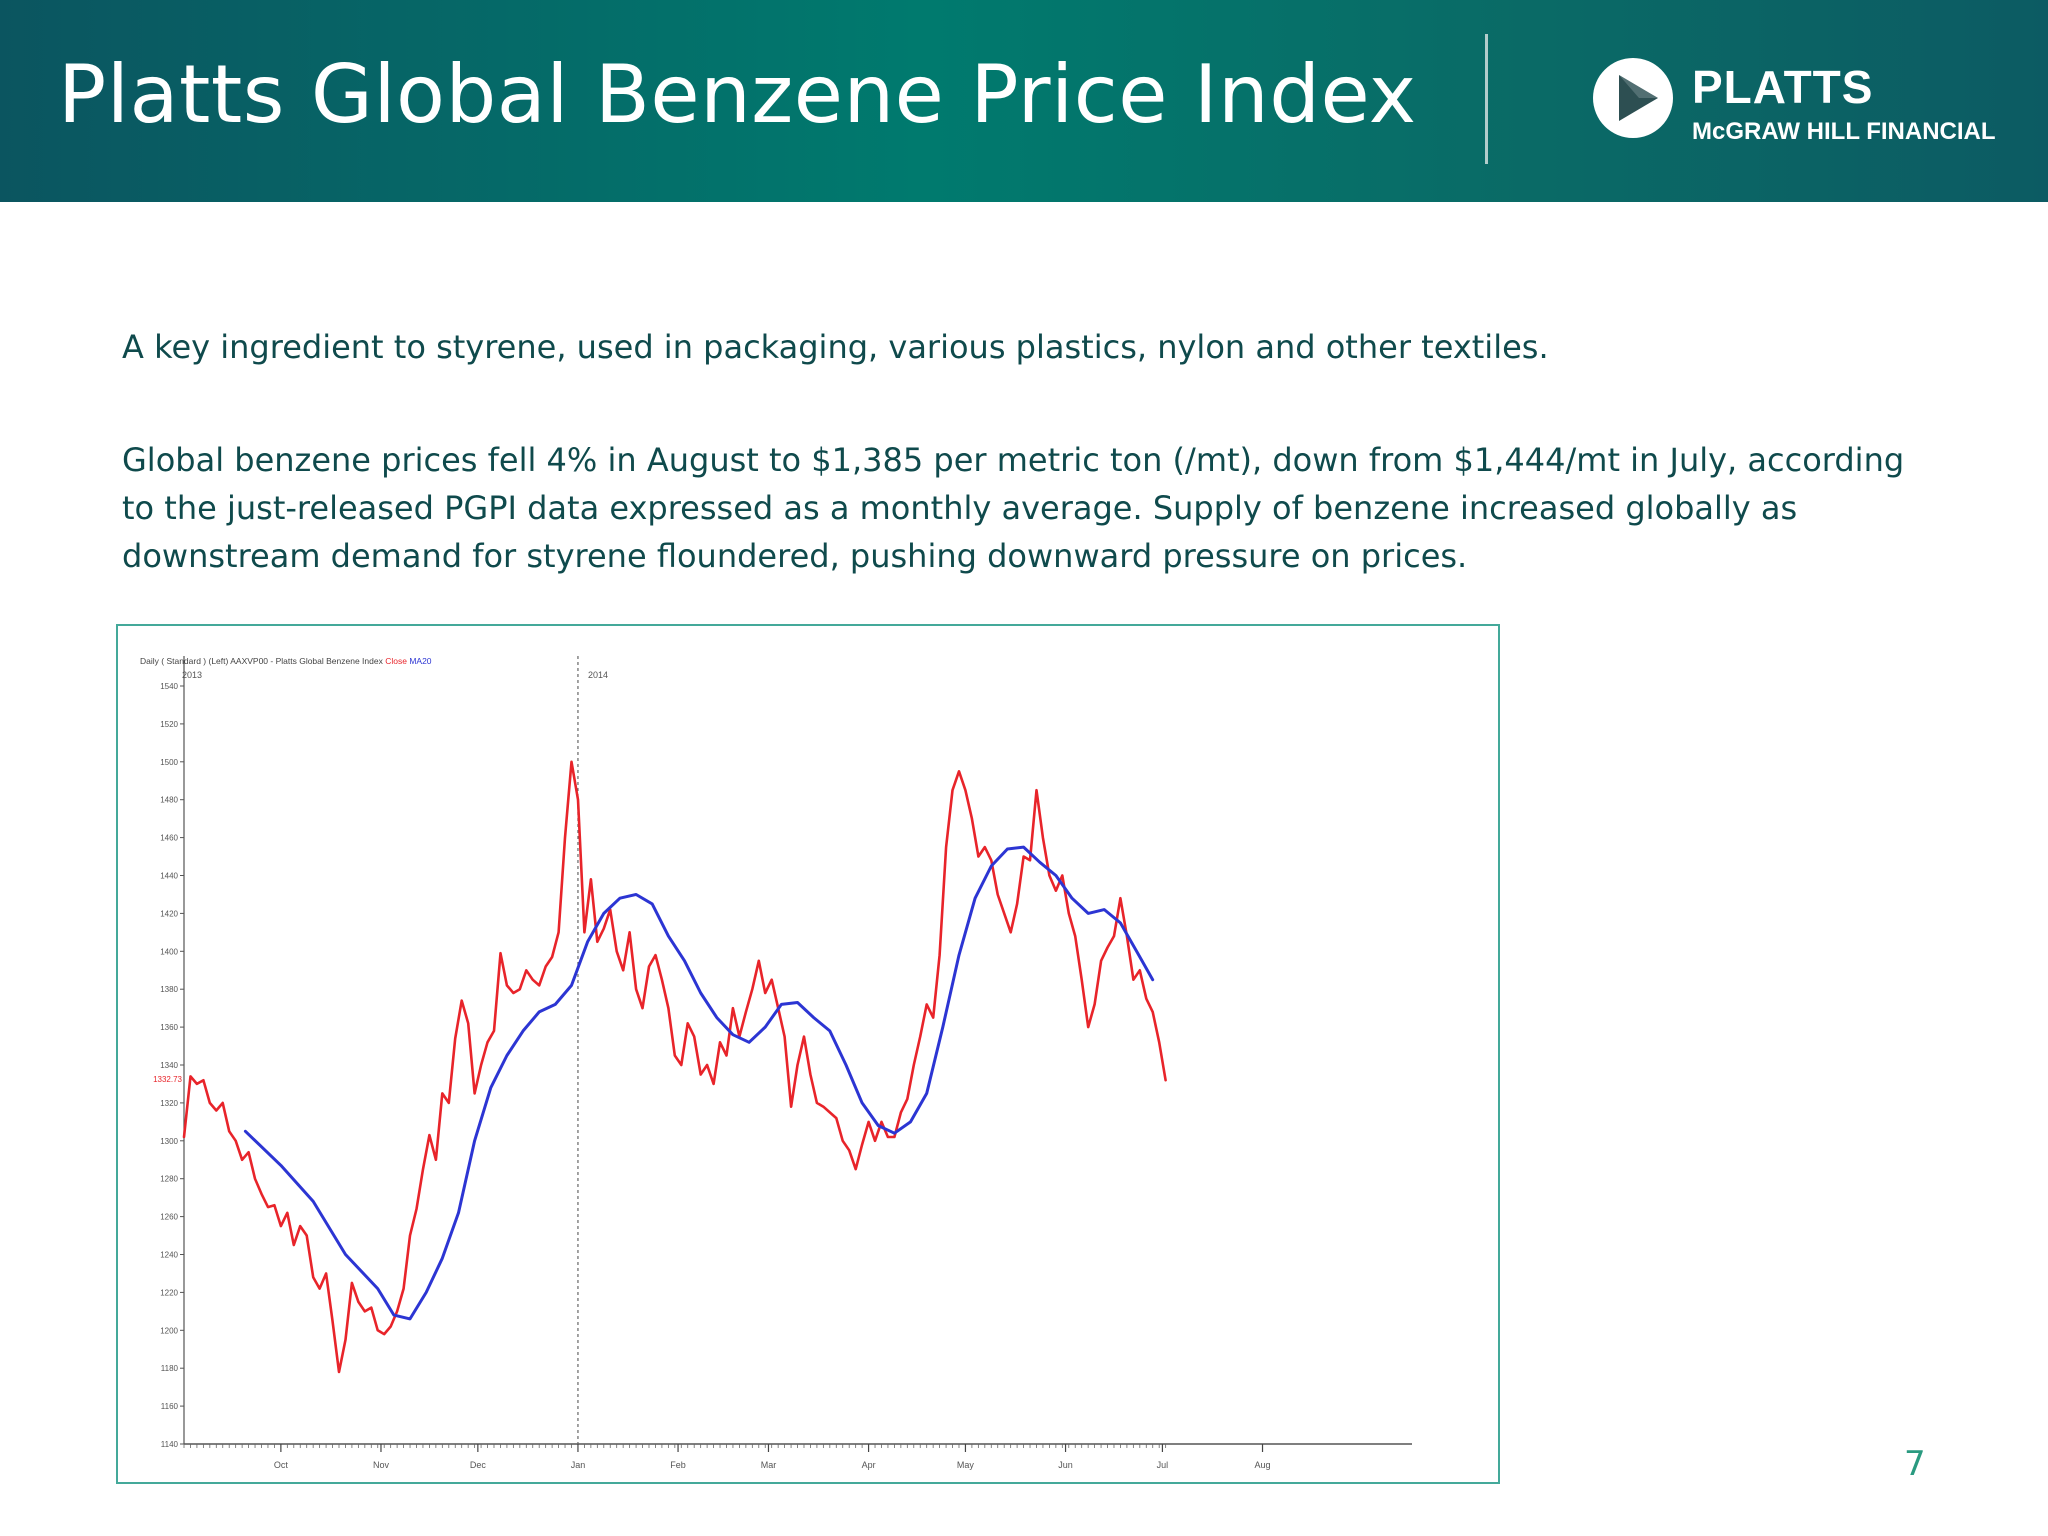 This screenshot has width=2048, height=1536. What do you see at coordinates (1163, 1465) in the screenshot?
I see `x-tick-label: Jul` at bounding box center [1163, 1465].